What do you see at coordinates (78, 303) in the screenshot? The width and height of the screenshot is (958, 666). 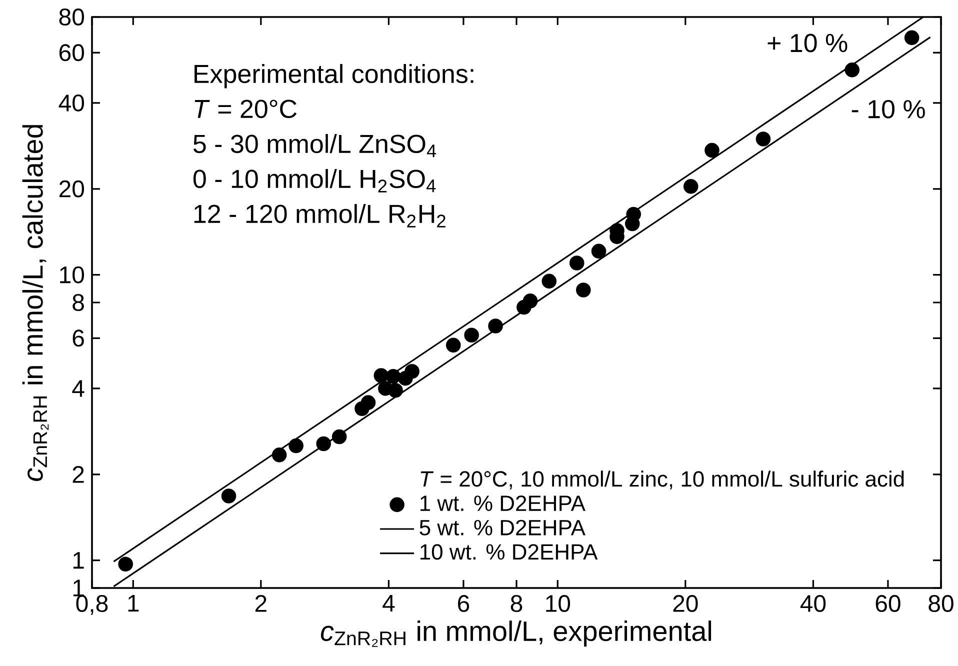 I see `y-tick-label: 8` at bounding box center [78, 303].